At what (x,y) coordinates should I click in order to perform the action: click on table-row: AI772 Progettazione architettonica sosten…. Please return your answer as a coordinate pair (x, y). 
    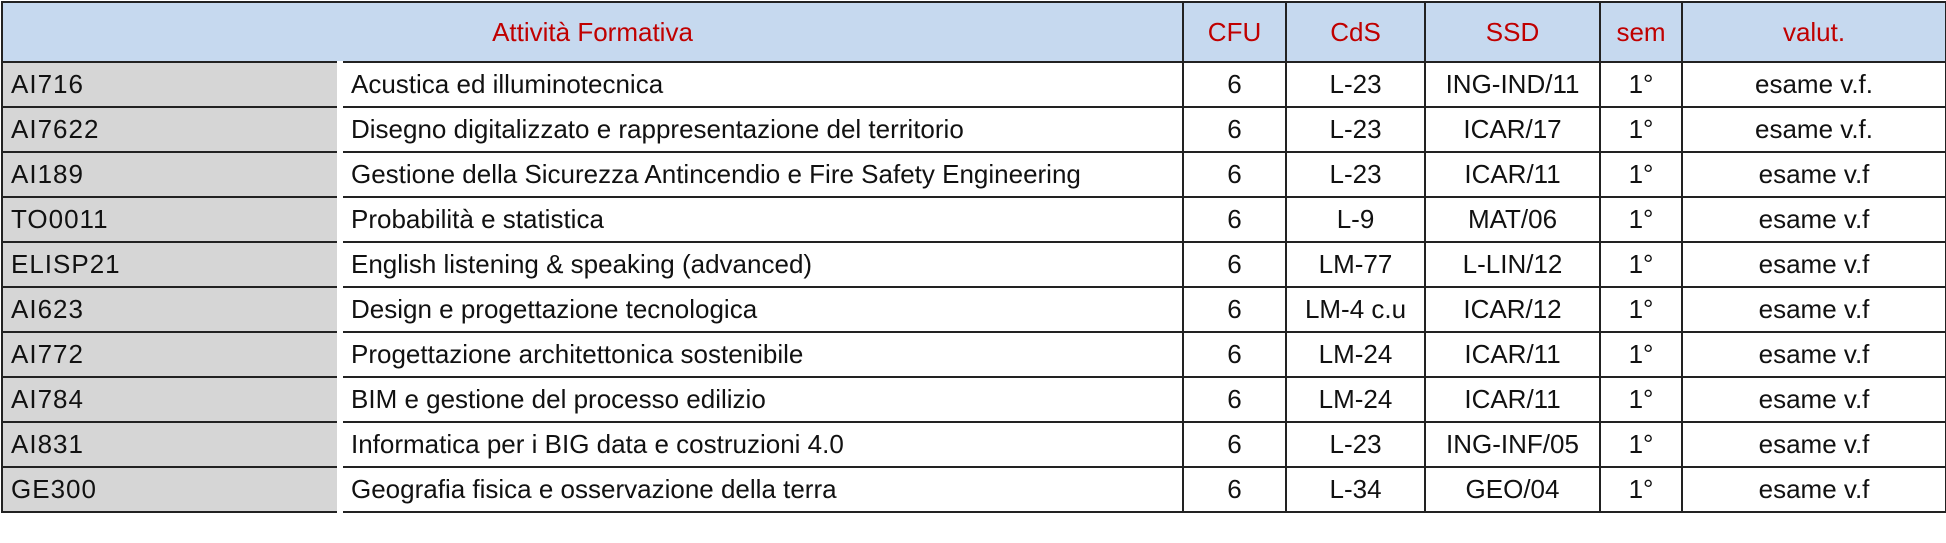
    Looking at the image, I should click on (973, 354).